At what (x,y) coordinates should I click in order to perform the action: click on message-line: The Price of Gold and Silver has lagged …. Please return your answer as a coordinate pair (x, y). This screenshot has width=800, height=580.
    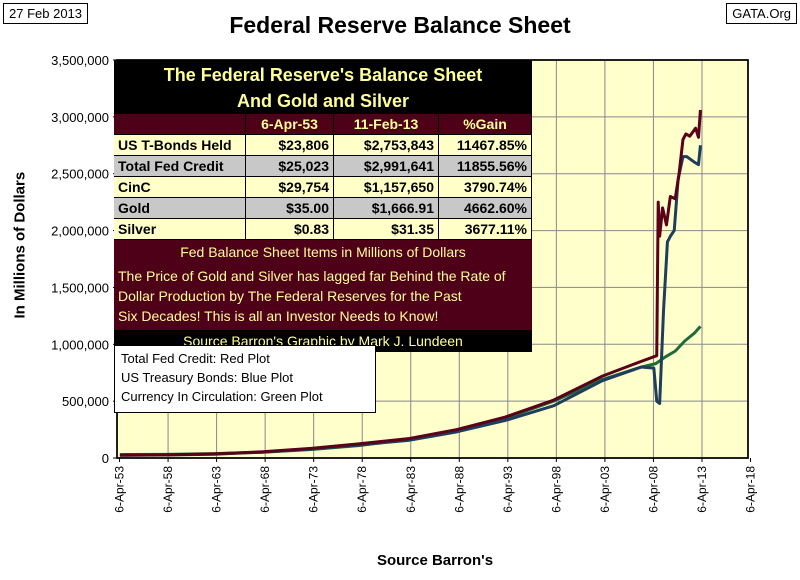
    Looking at the image, I should click on (312, 276).